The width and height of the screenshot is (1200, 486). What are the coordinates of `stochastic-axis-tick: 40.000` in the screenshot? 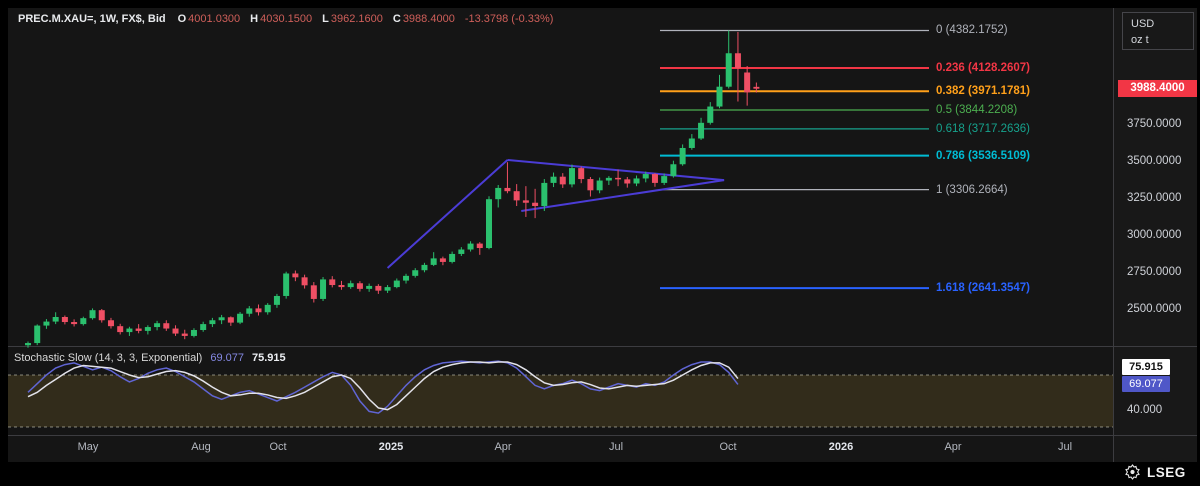 It's located at (1145, 409).